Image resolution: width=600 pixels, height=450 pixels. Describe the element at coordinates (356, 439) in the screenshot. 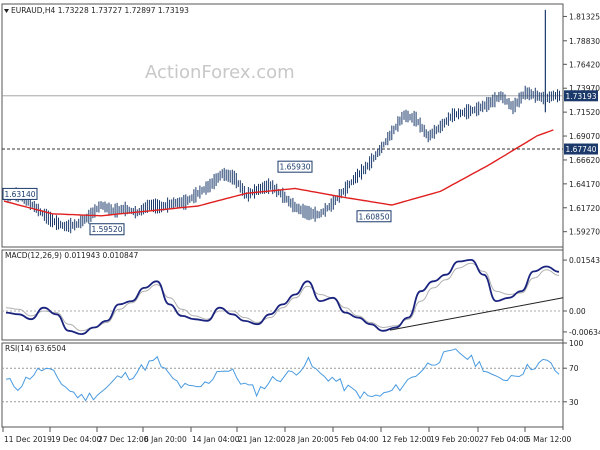

I see `x-tick-label: 5 Feb 04:00` at that location.